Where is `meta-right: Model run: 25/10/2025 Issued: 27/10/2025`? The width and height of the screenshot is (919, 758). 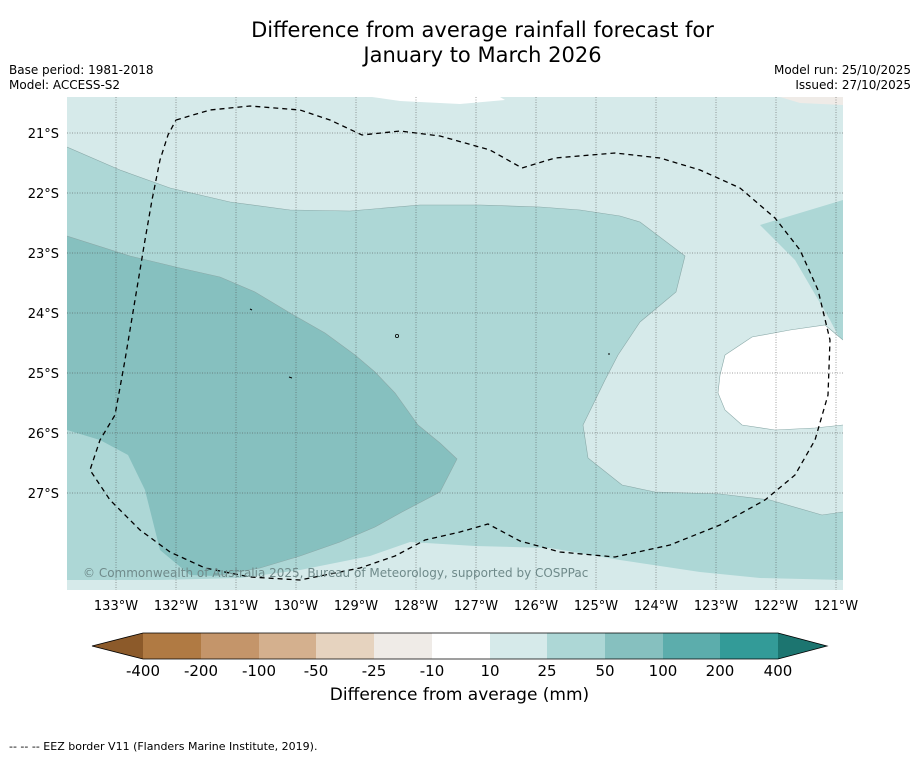 meta-right: Model run: 25/10/2025 Issued: 27/10/2025 is located at coordinates (842, 78).